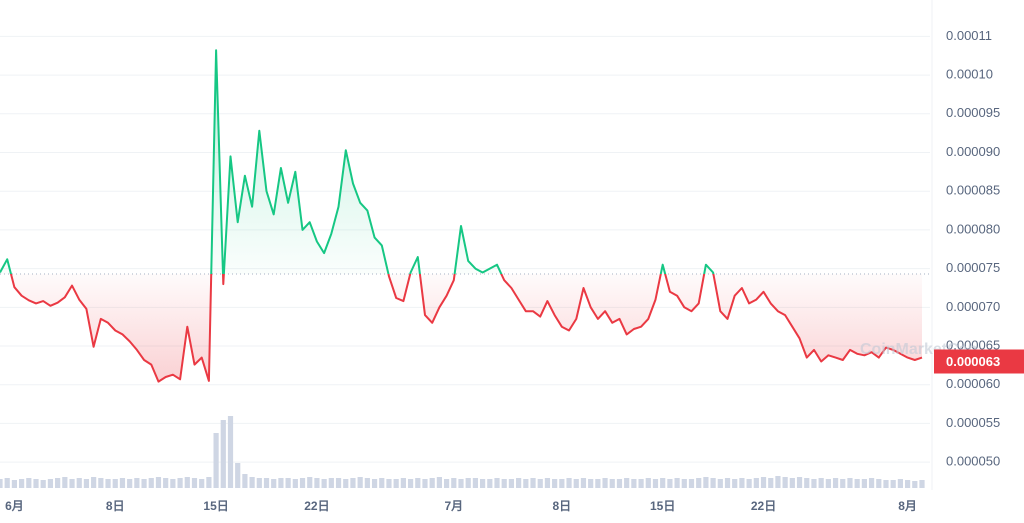 This screenshot has width=1024, height=523. Describe the element at coordinates (973, 422) in the screenshot. I see `y-tick-label: 0.000055` at that location.